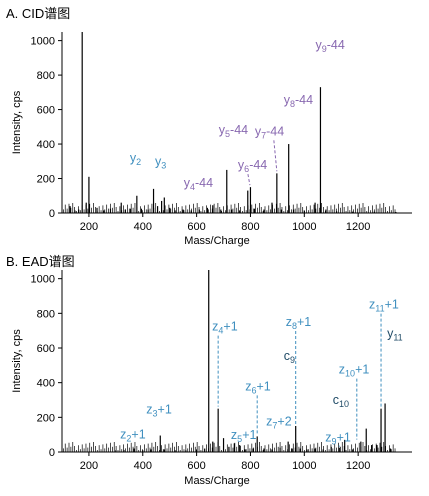  Describe the element at coordinates (341, 401) in the screenshot. I see `peak-annotation: c10` at that location.